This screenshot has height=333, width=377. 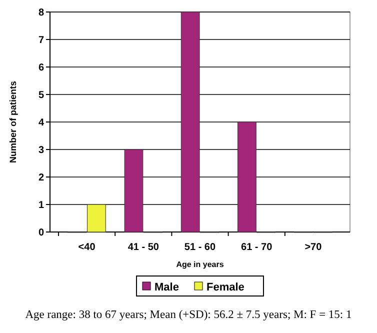 What do you see at coordinates (225, 288) in the screenshot?
I see `legend-label: Female` at bounding box center [225, 288].